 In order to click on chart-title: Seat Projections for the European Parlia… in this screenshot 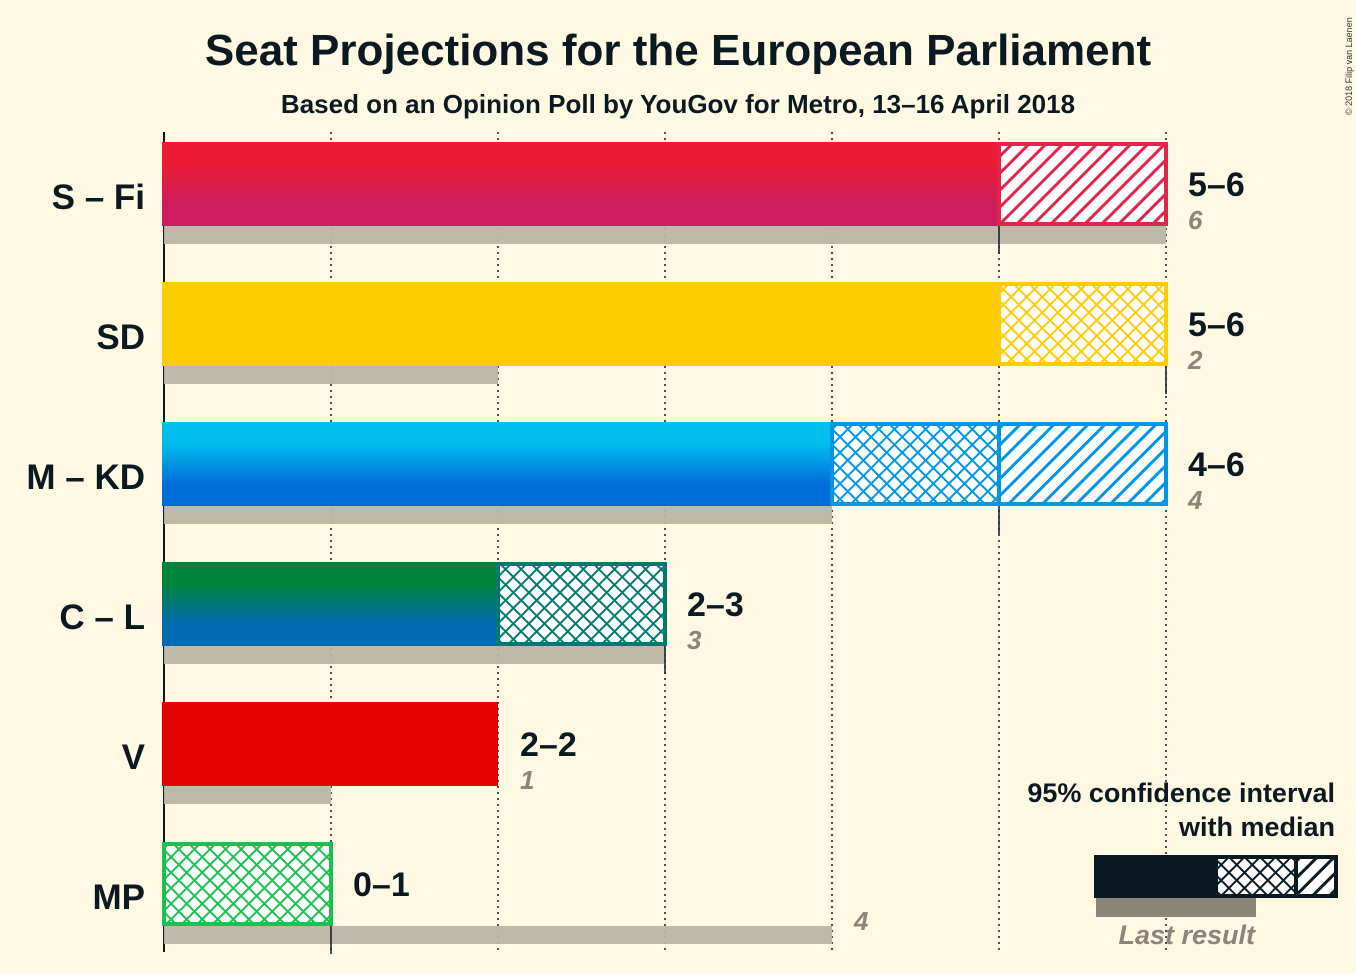, I will do `click(678, 50)`.